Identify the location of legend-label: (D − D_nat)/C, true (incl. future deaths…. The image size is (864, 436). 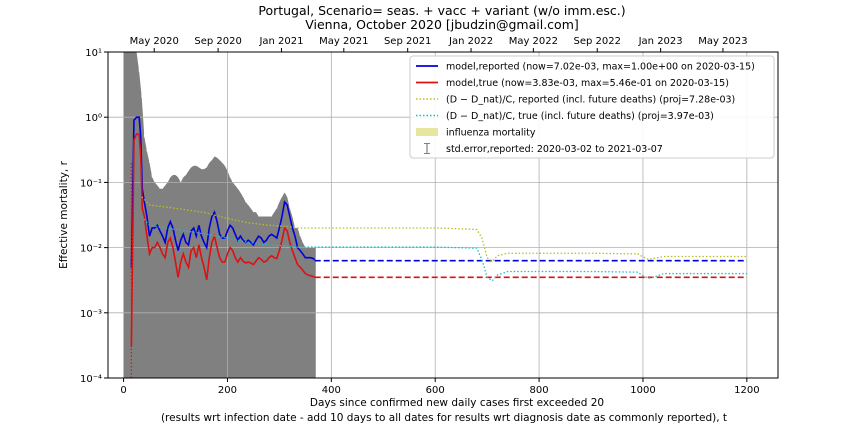
(580, 116).